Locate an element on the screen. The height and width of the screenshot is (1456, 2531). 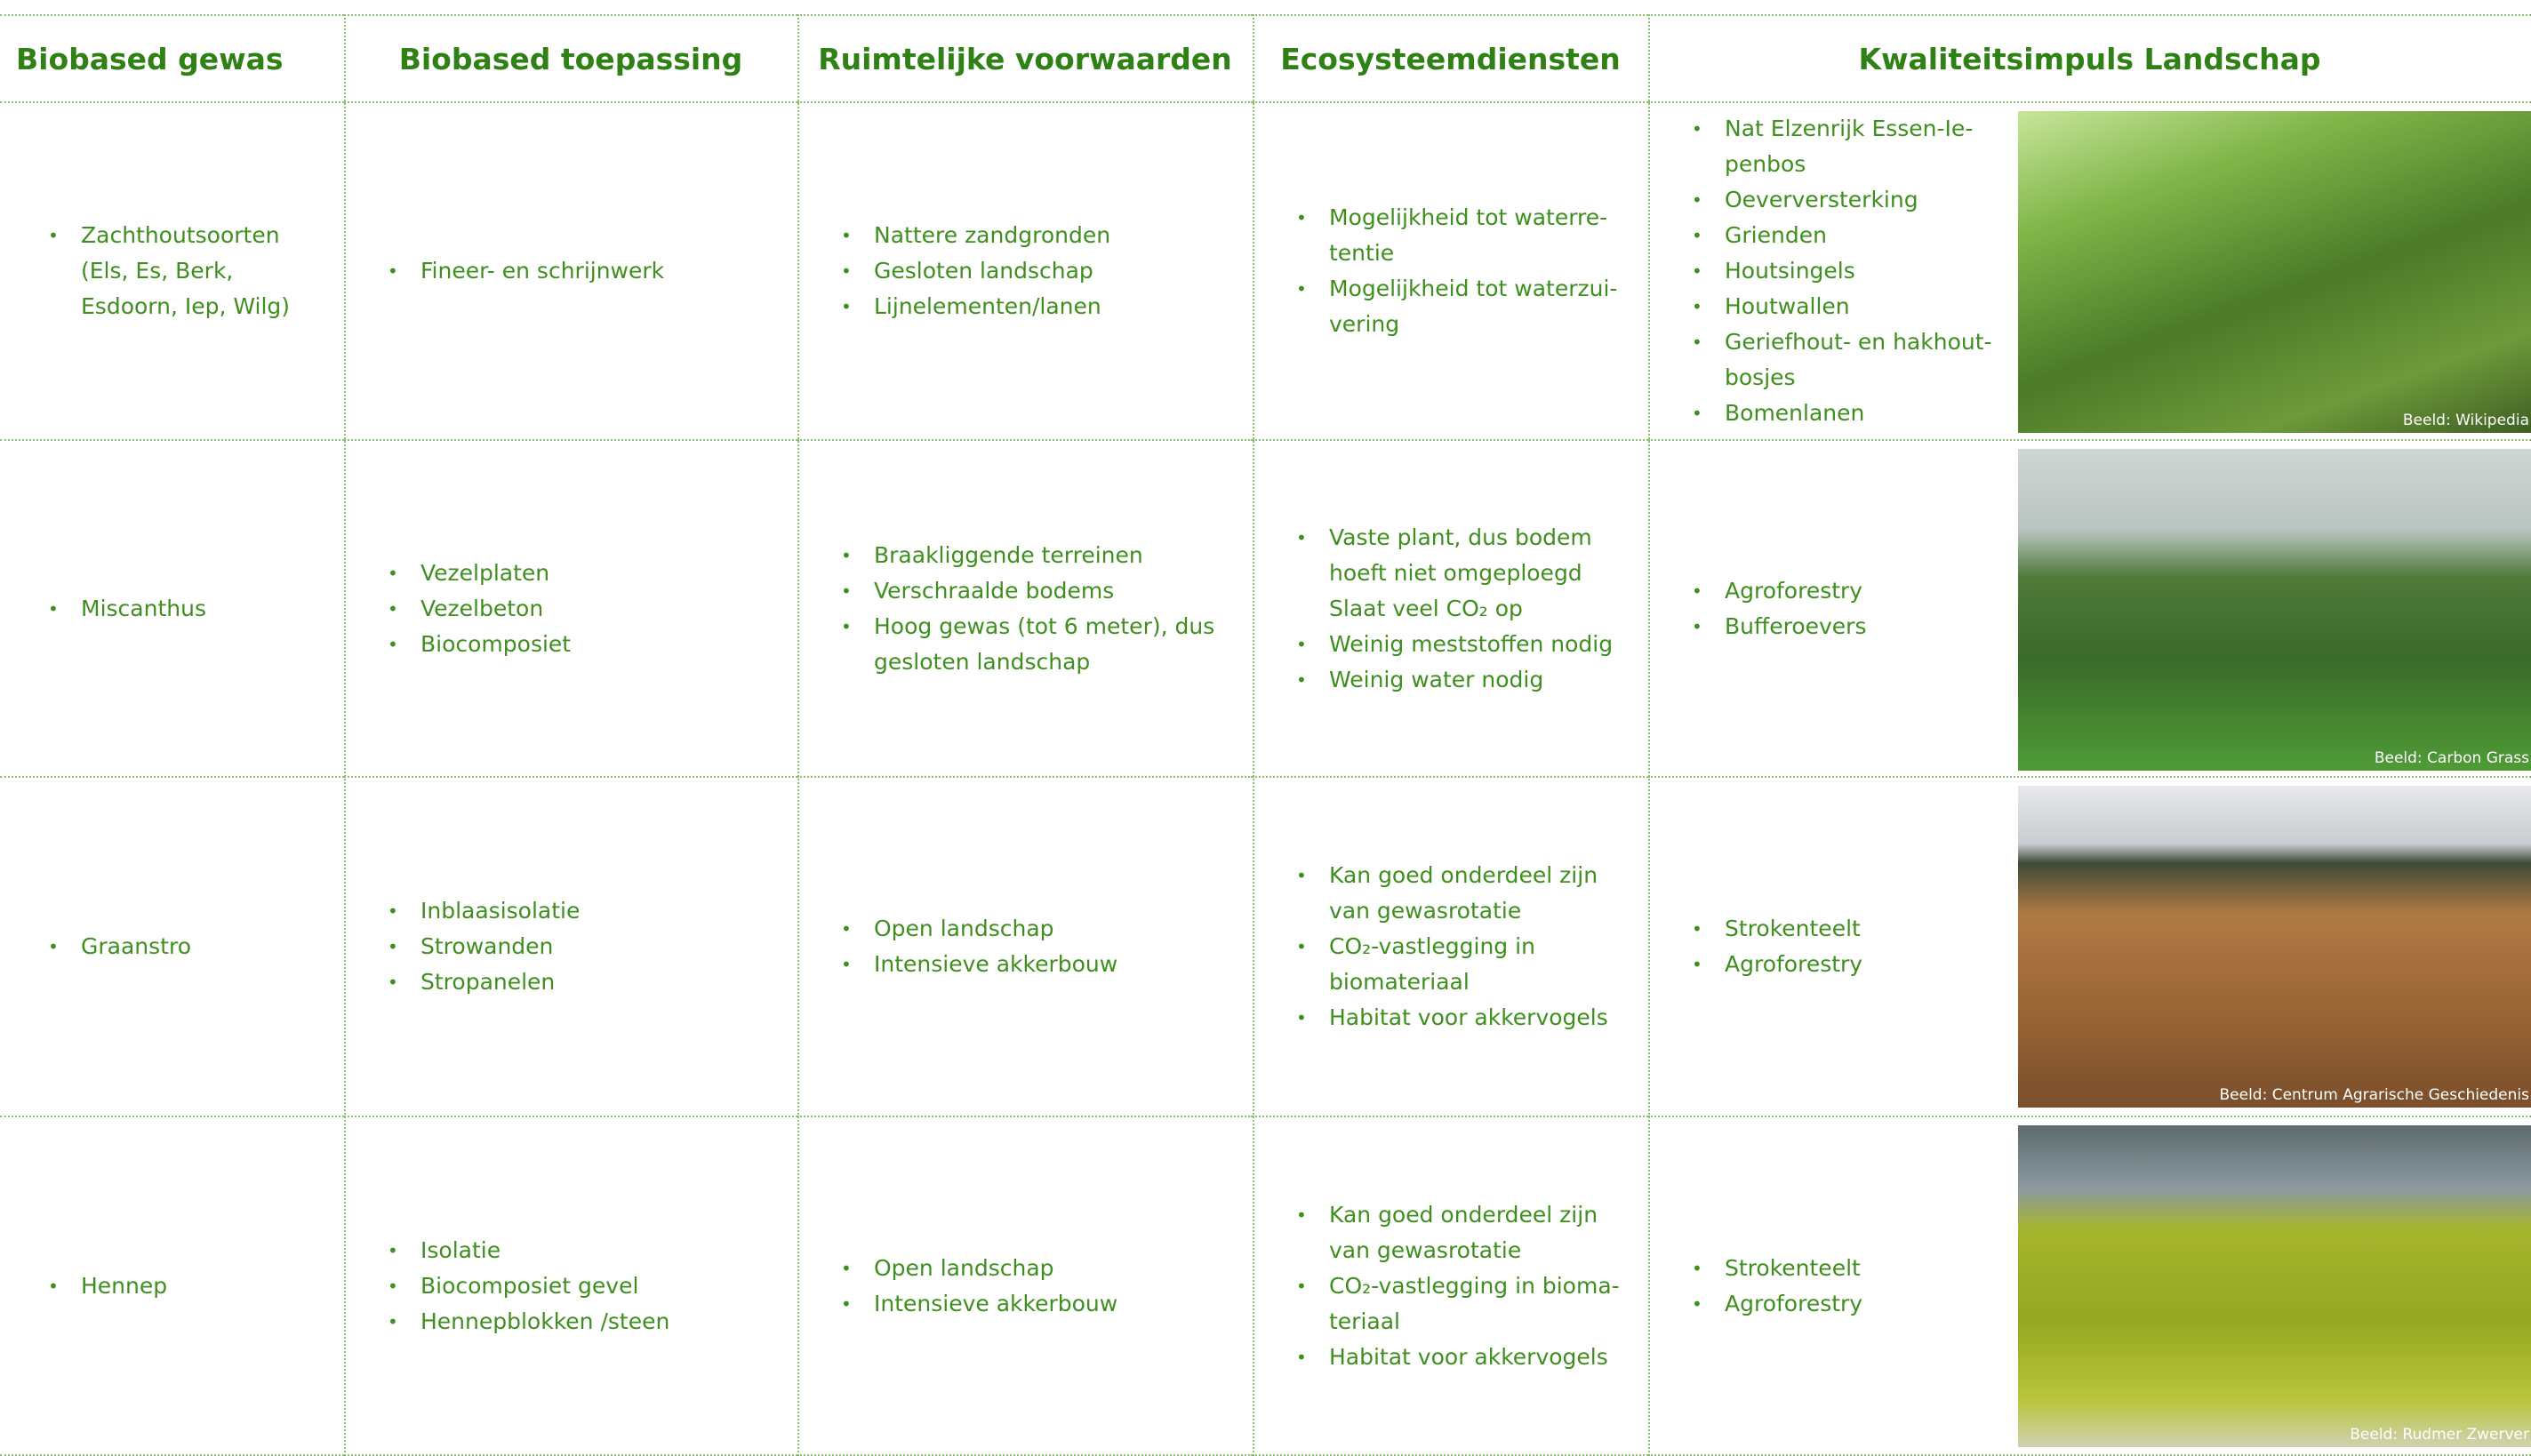
list-item: Kan goed onderdeel zijn van gewasrotatie is located at coordinates (1463, 893).